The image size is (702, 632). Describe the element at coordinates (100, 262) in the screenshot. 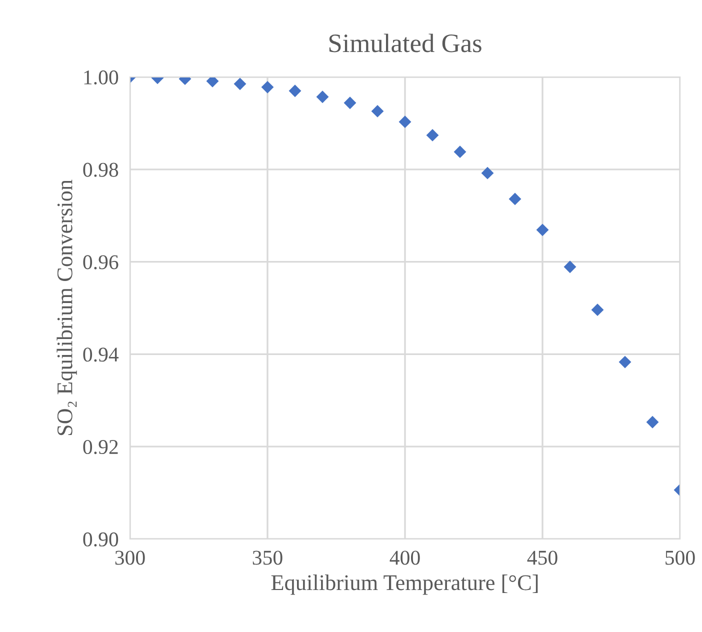

I see `y-tick-label: 0.96` at that location.